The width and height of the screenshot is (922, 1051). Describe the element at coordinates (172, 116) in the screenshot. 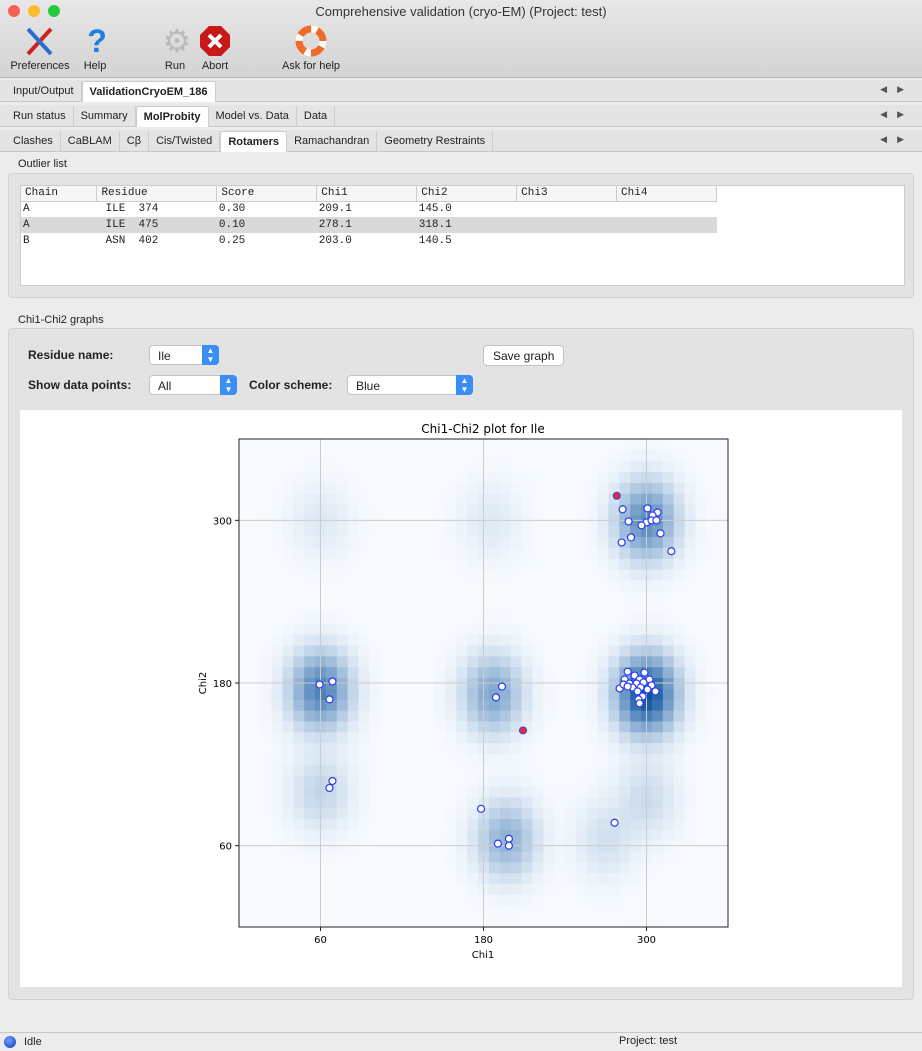

I see `tab-molprobity: MolProbity` at that location.